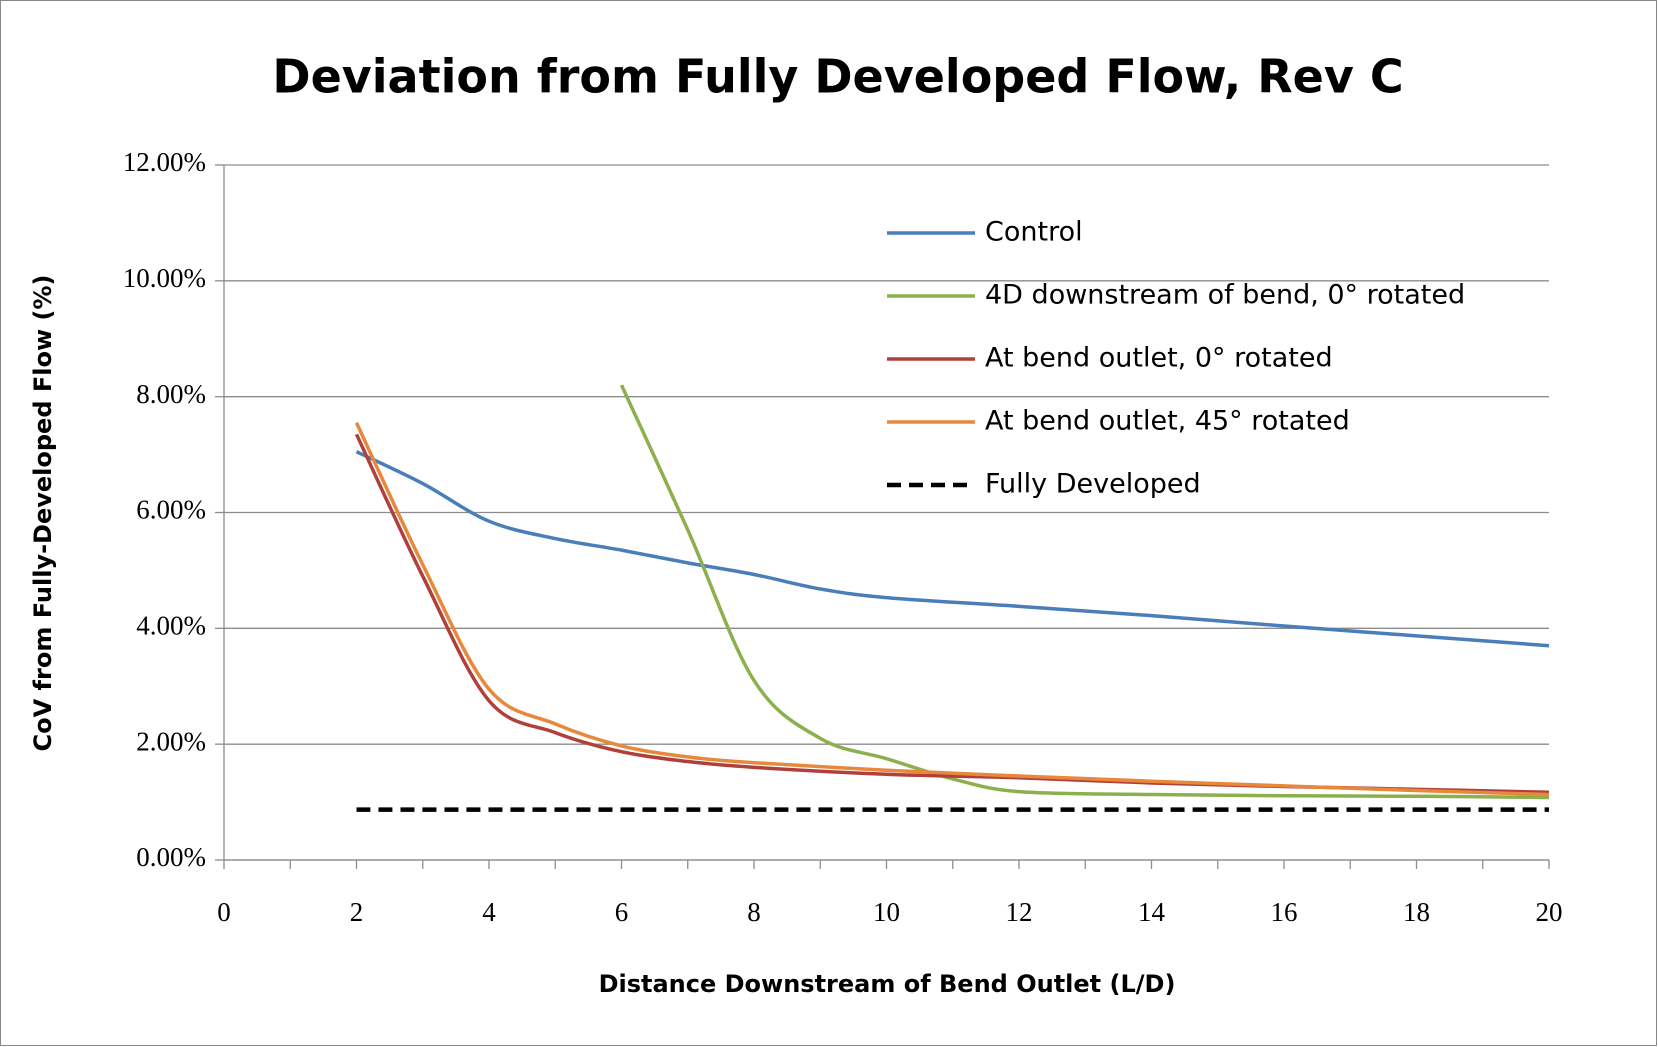 Image resolution: width=1658 pixels, height=1047 pixels. What do you see at coordinates (887, 984) in the screenshot?
I see `x-axis-label: Distance Downstream of Bend Outlet (L/D)` at bounding box center [887, 984].